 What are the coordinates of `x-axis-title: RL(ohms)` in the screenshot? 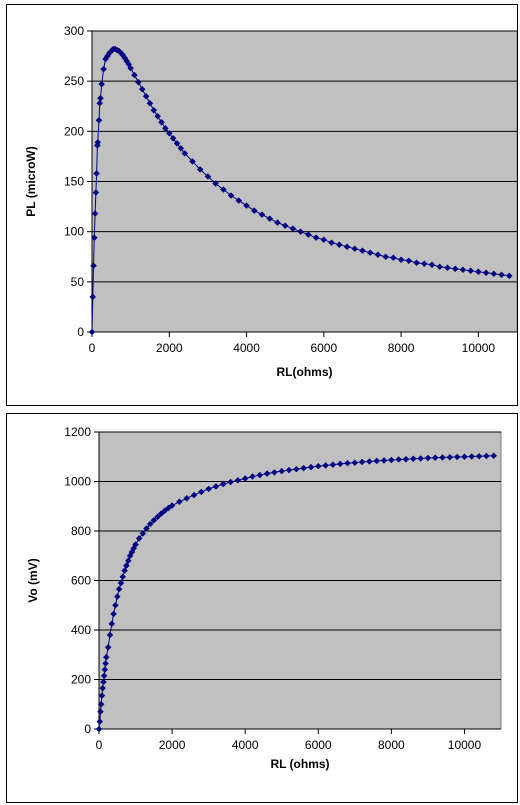 It's located at (305, 372).